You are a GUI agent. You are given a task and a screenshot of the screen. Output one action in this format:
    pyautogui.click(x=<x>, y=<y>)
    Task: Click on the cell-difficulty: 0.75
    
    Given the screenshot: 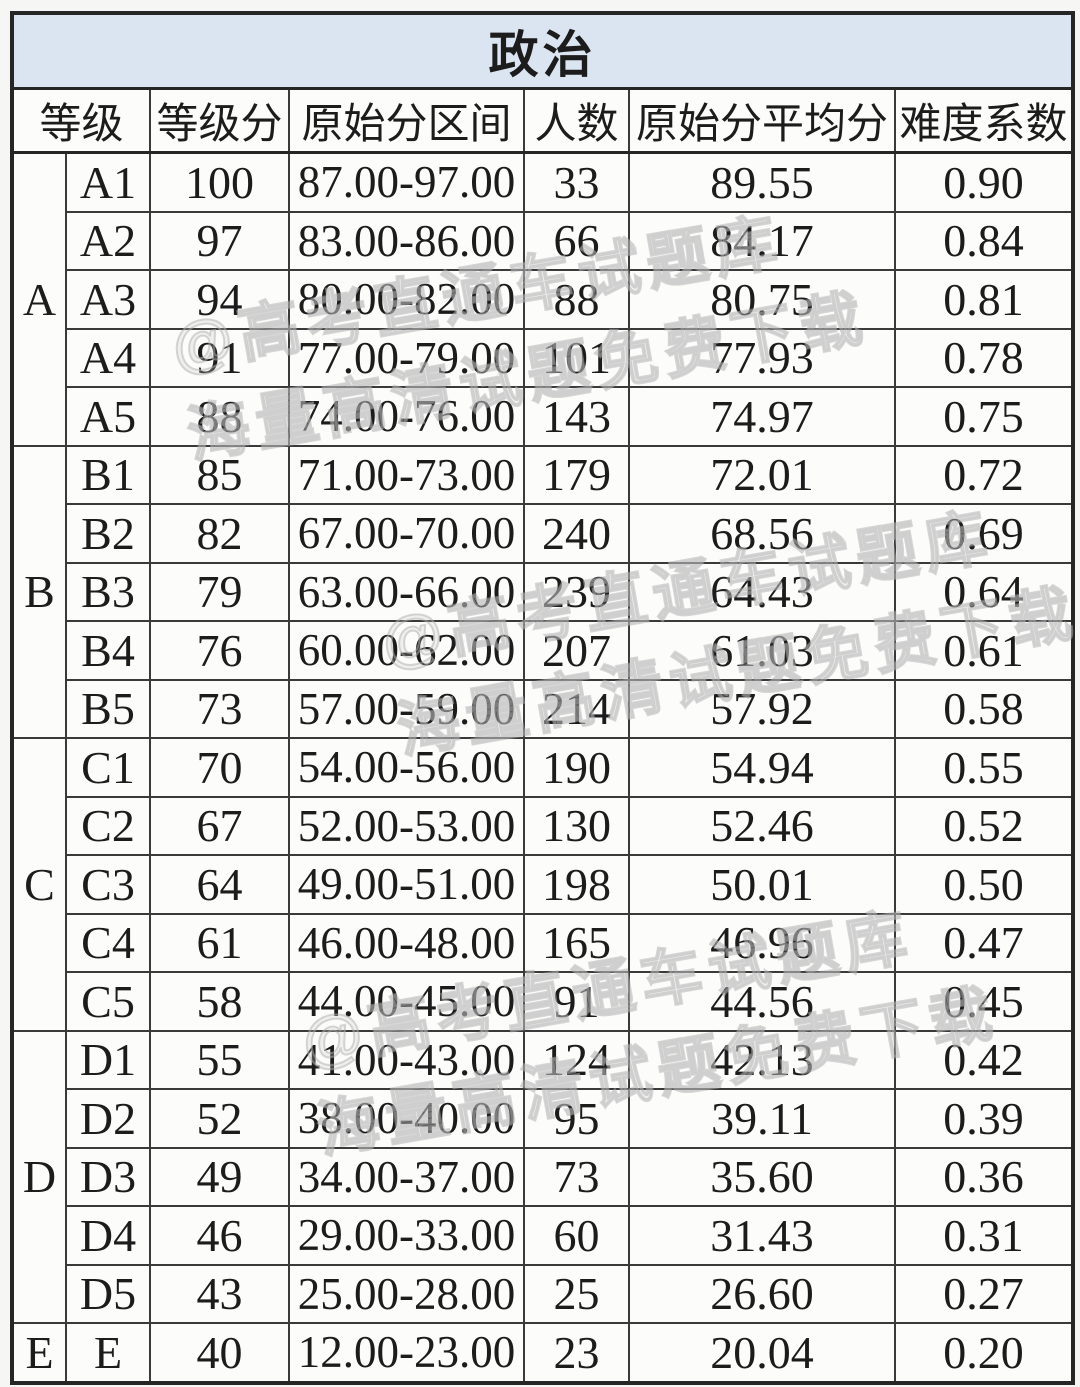 What is the action you would take?
    pyautogui.click(x=984, y=416)
    